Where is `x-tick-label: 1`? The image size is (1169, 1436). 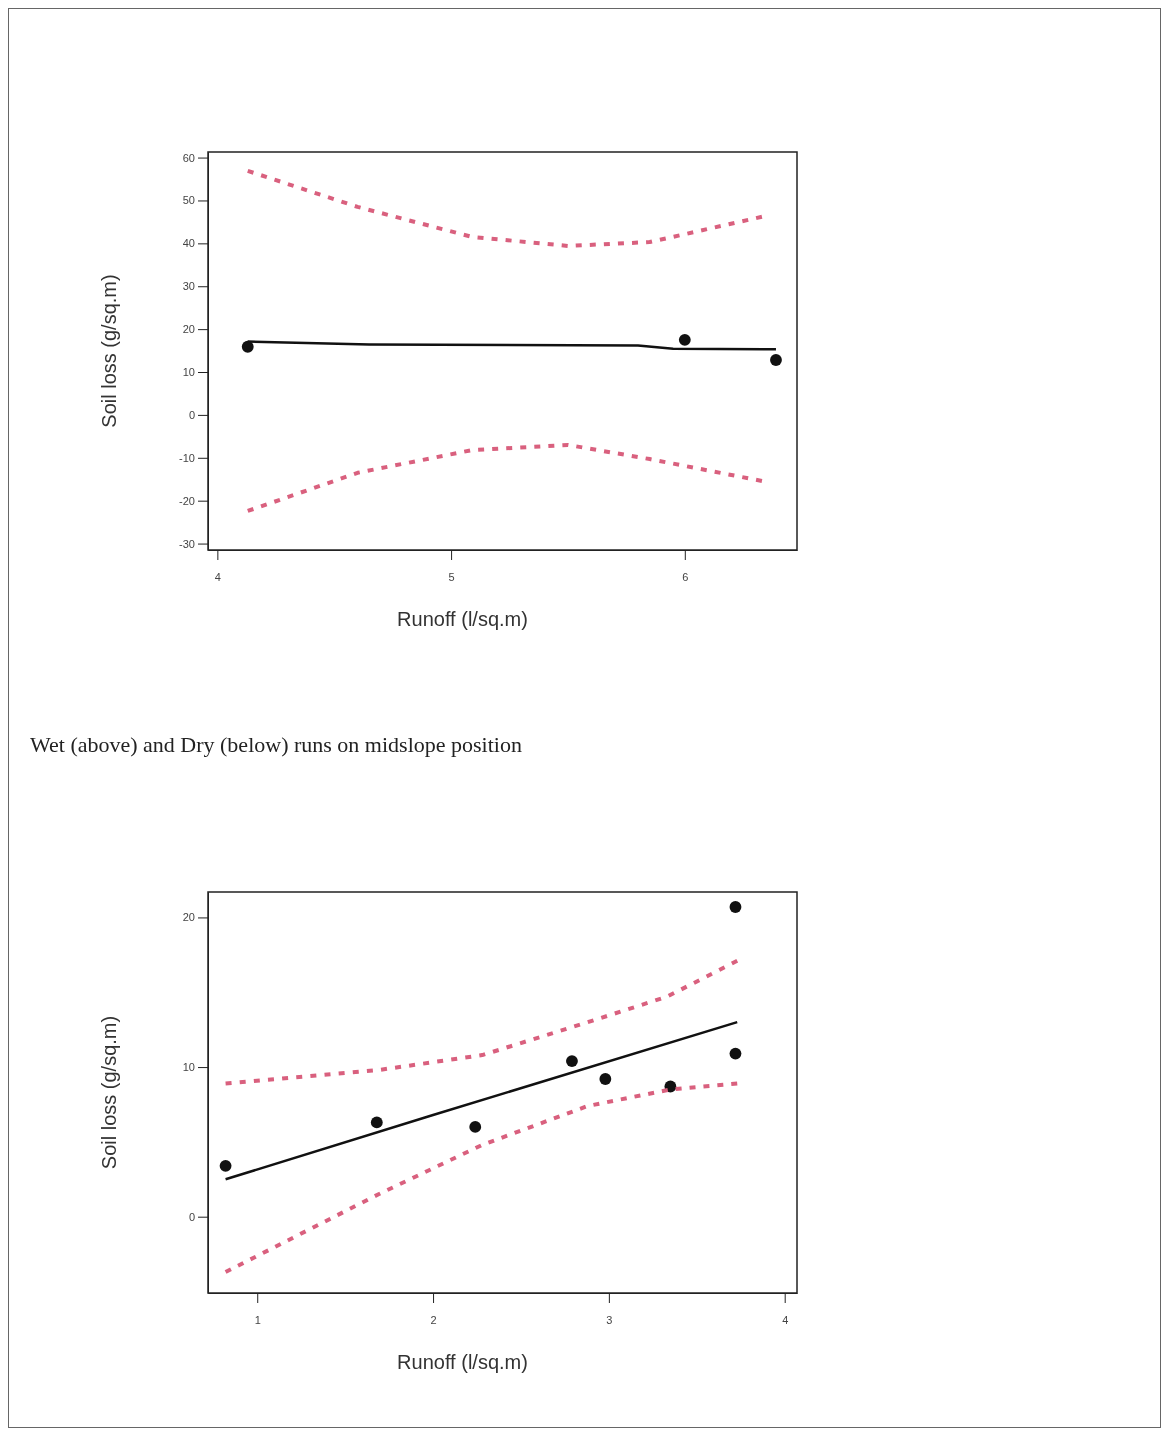
x-tick-label: 1 is located at coordinates (257, 1319).